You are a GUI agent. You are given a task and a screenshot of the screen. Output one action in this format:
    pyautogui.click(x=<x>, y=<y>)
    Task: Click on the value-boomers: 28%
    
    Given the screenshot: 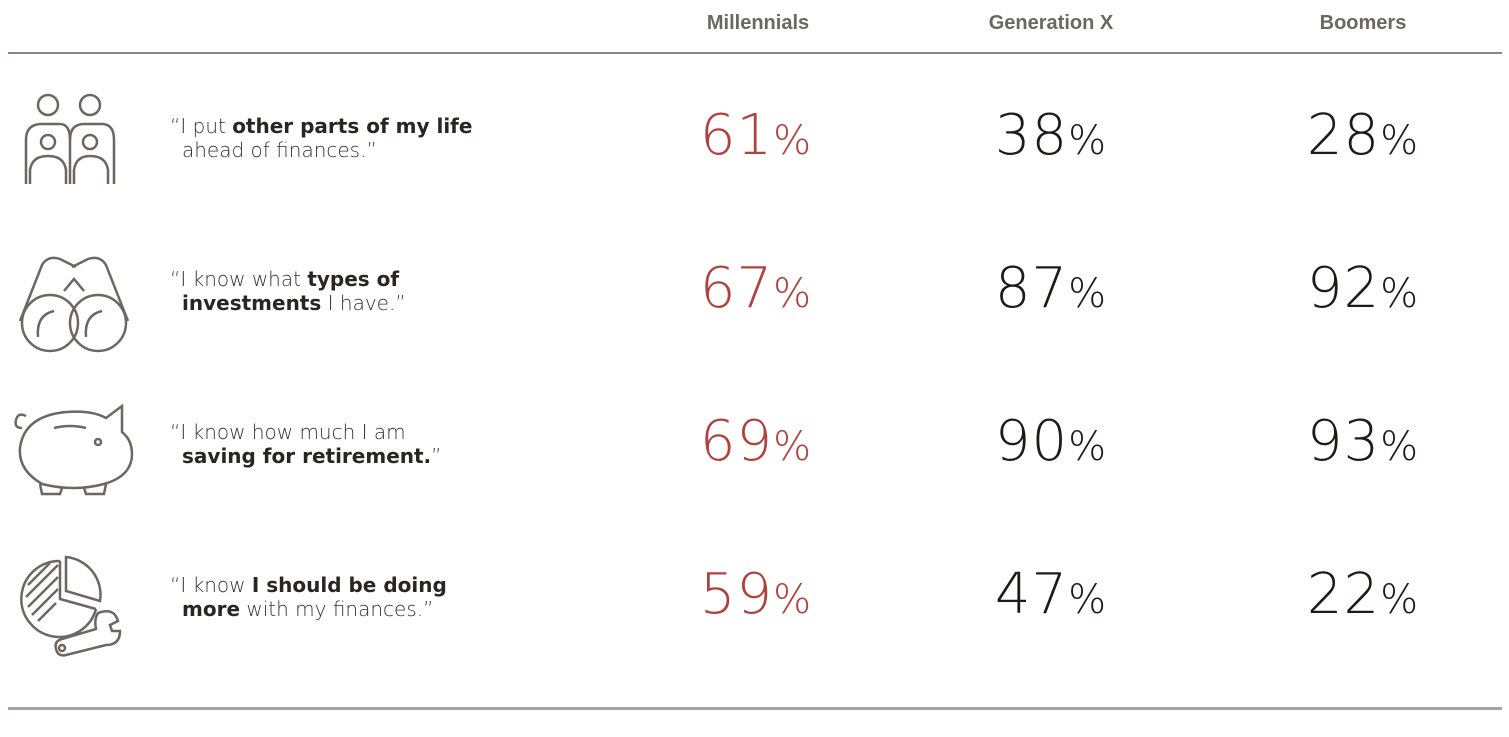 What is the action you would take?
    pyautogui.click(x=1363, y=135)
    